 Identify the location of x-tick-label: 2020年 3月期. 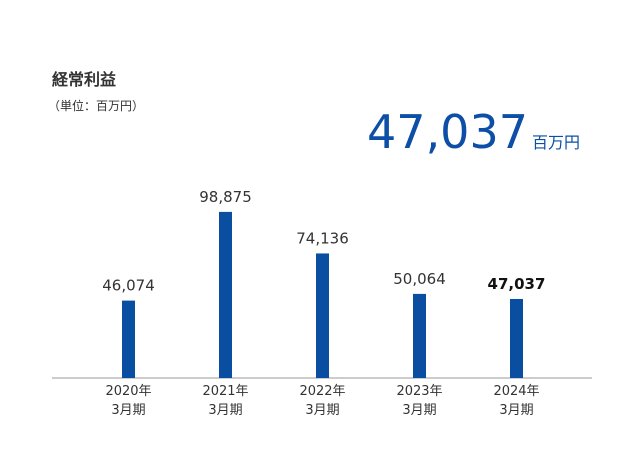
(128, 401).